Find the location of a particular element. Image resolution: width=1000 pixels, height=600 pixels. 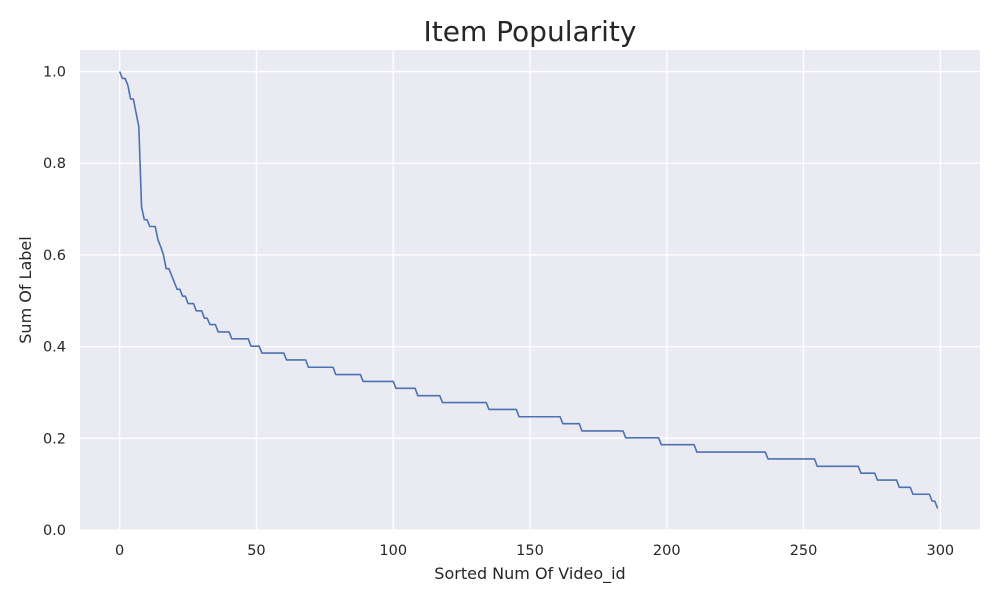

x-tick-label: 250 is located at coordinates (804, 551).